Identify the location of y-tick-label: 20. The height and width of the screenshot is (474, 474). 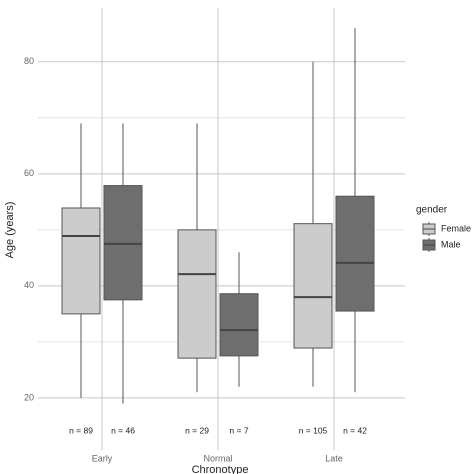
(29, 397).